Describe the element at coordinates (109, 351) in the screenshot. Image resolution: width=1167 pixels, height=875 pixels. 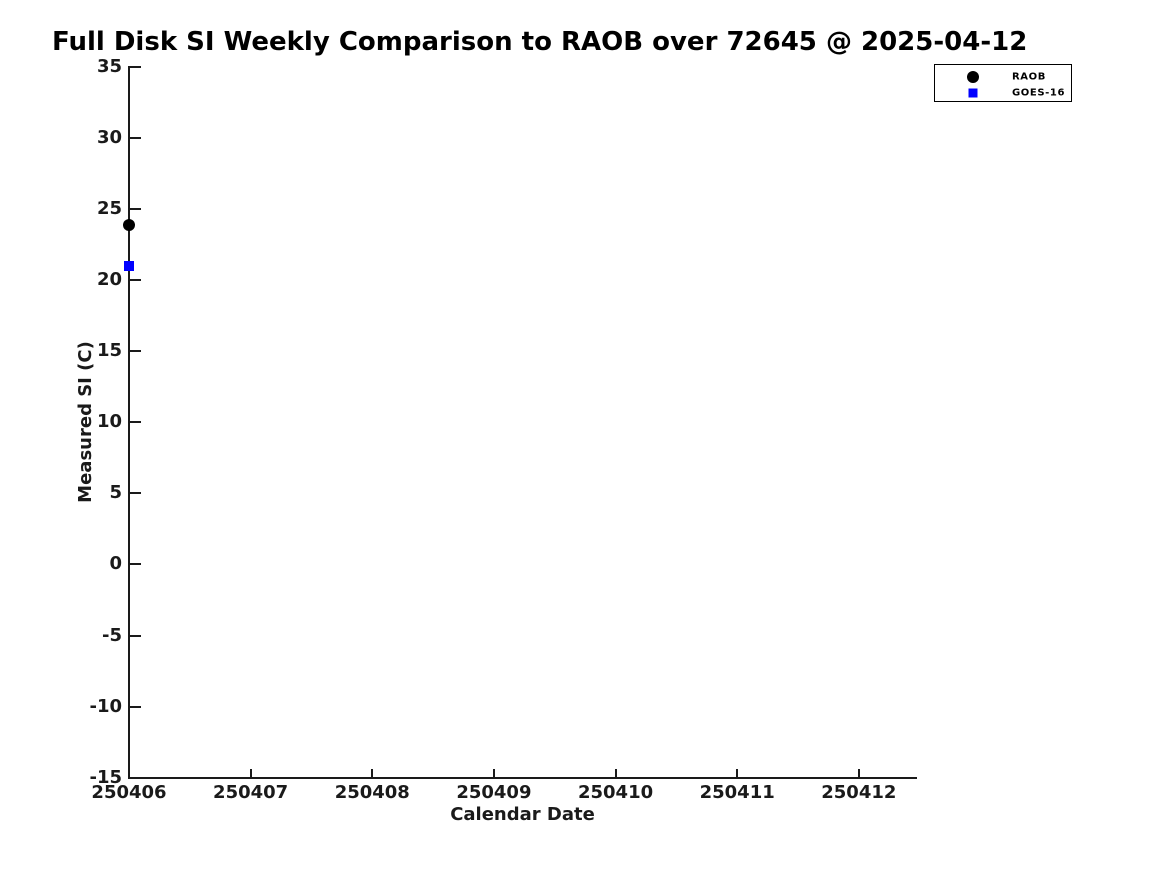
I see `y-tick-label: 15` at that location.